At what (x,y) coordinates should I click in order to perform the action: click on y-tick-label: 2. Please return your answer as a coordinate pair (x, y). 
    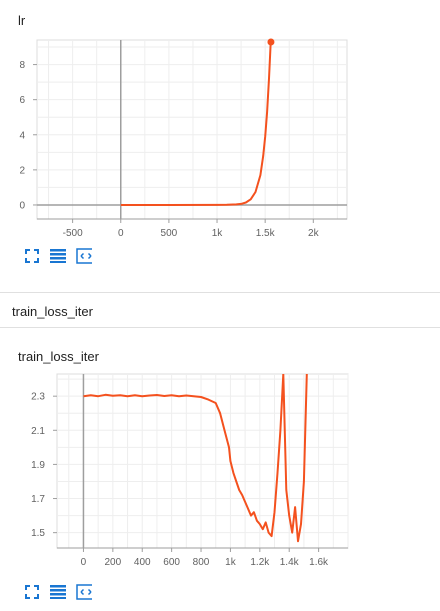
    Looking at the image, I should click on (22, 170).